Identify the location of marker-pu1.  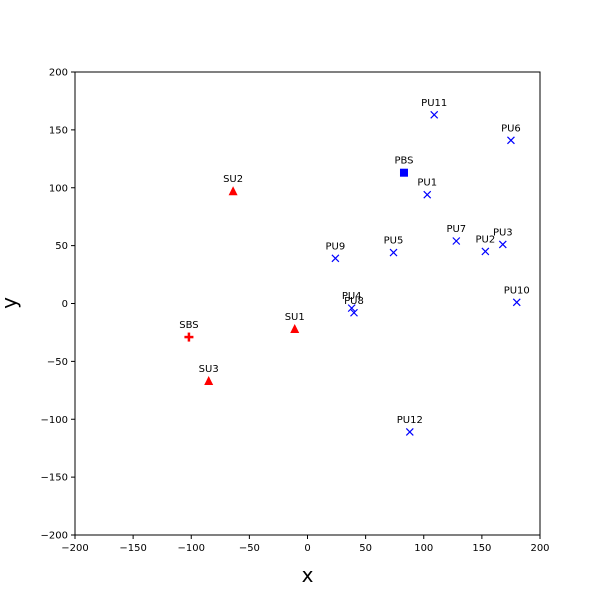
(427, 194).